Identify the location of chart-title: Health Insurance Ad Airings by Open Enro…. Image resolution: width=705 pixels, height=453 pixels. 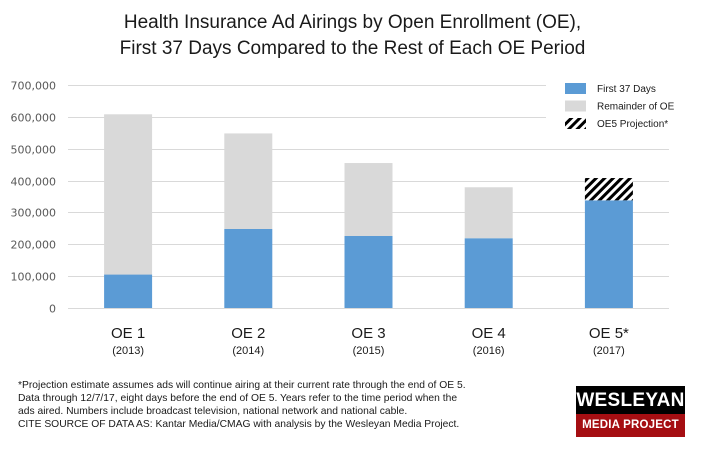
(352, 22).